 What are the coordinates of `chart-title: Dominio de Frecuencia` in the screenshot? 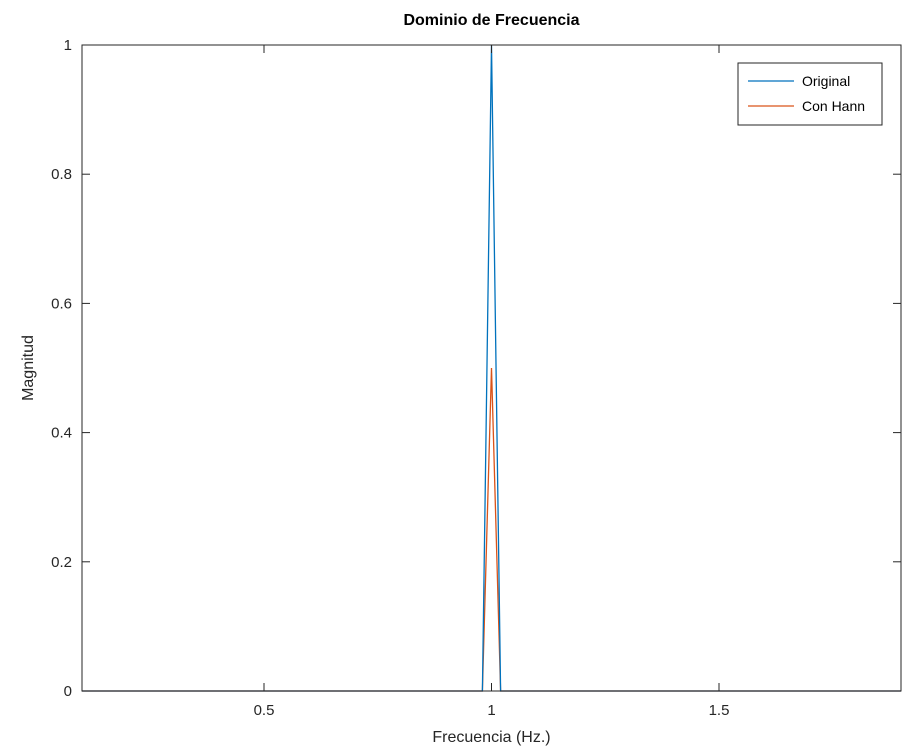 It's located at (491, 20).